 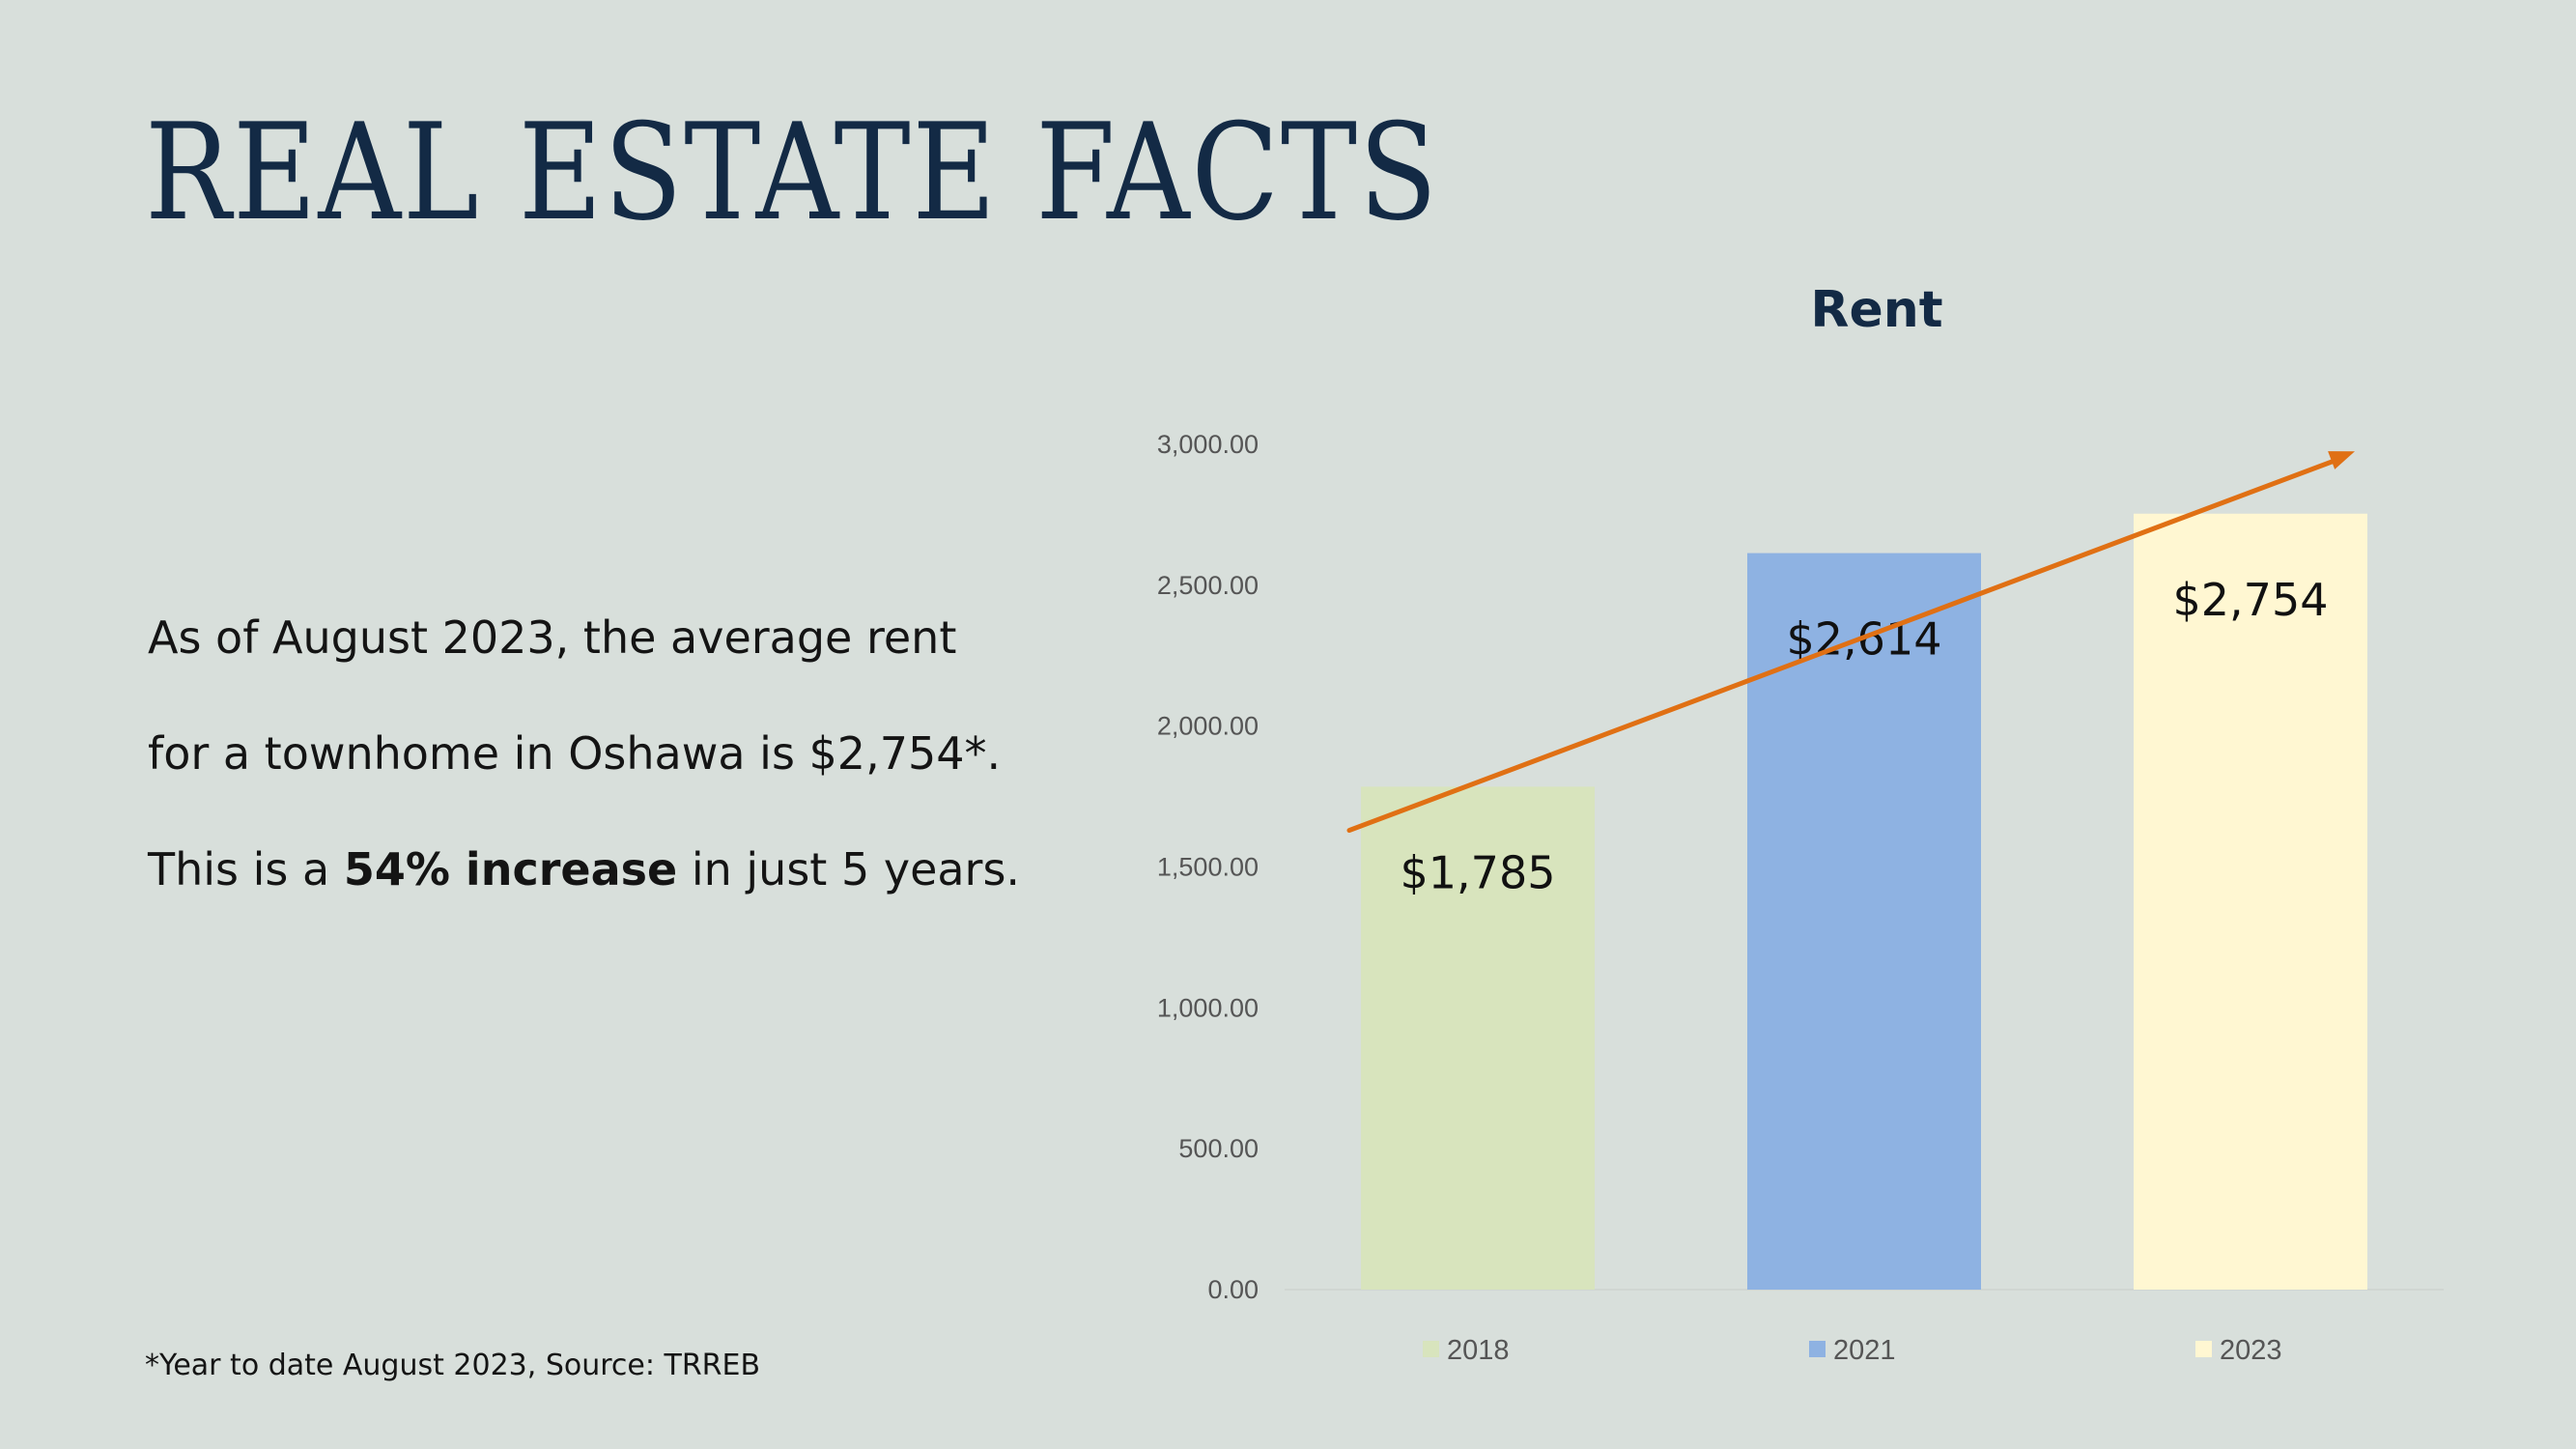 What do you see at coordinates (1876, 310) in the screenshot?
I see `chart-title: Rent` at bounding box center [1876, 310].